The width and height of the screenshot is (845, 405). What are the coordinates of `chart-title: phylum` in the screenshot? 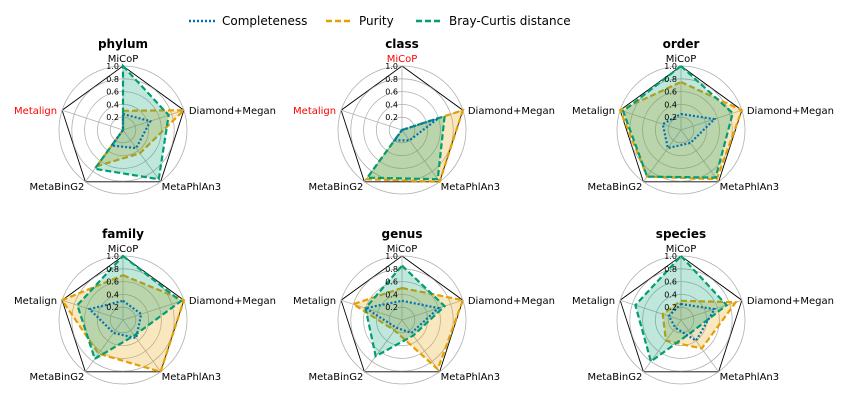 It's located at (123, 44).